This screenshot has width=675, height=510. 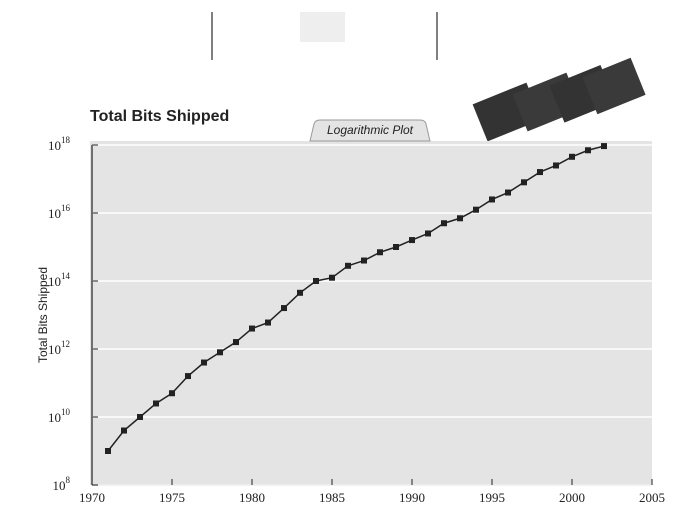 What do you see at coordinates (66, 412) in the screenshot?
I see `y-tick-exponent: 10` at bounding box center [66, 412].